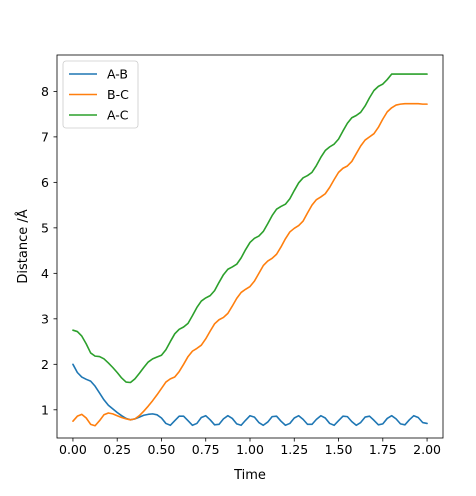  What do you see at coordinates (249, 475) in the screenshot?
I see `x-axis-label: Time` at bounding box center [249, 475].